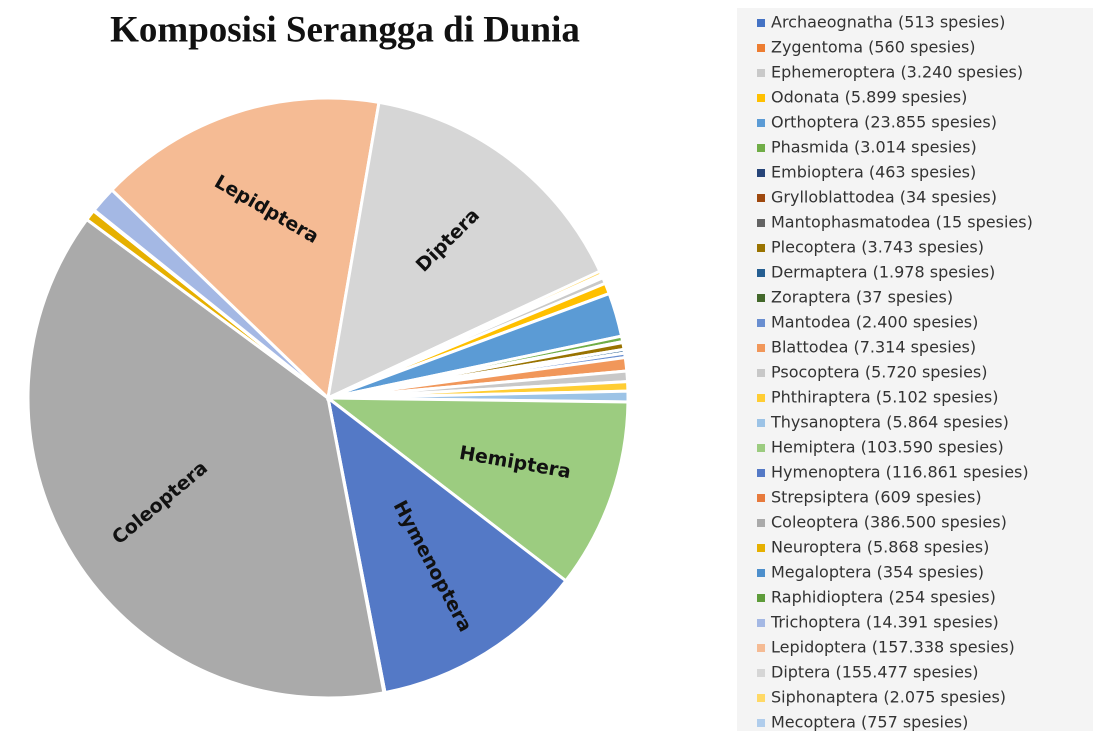  What do you see at coordinates (902, 222) in the screenshot?
I see `legend-label: Mantophasmatodea (15 spesies)` at bounding box center [902, 222].